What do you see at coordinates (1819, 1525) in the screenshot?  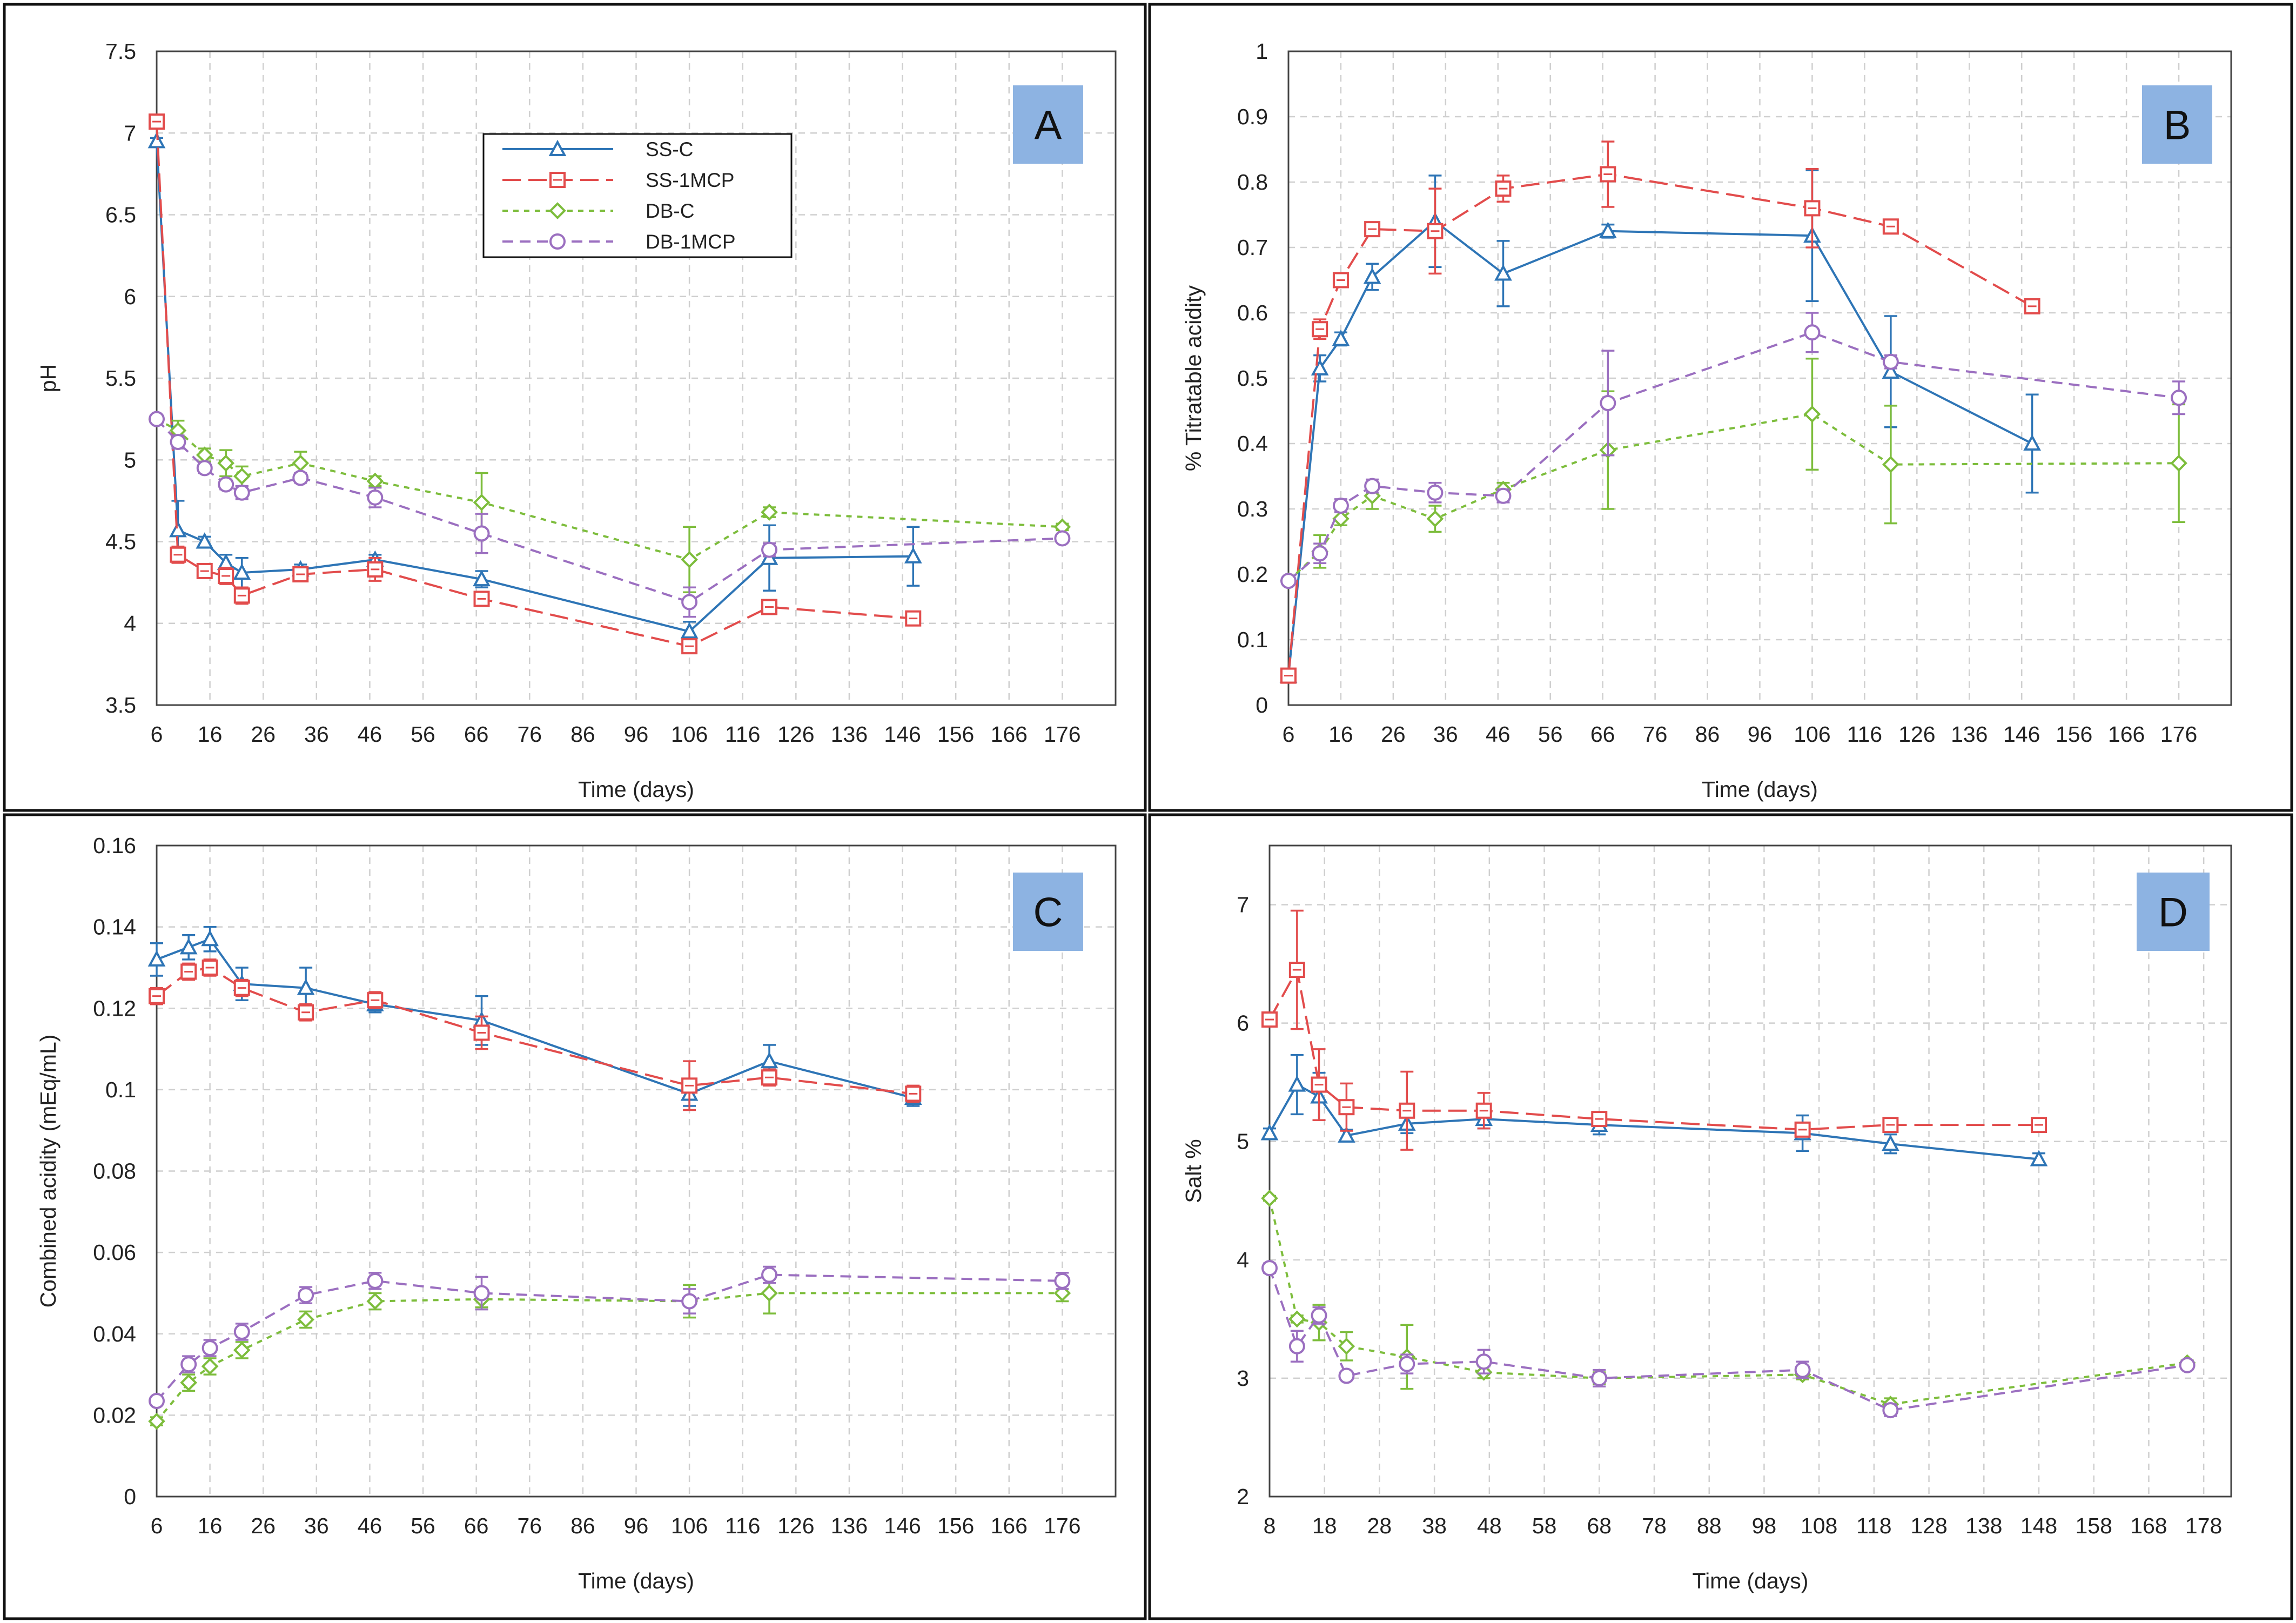 I see `panel-d-xtick-label: 108` at bounding box center [1819, 1525].